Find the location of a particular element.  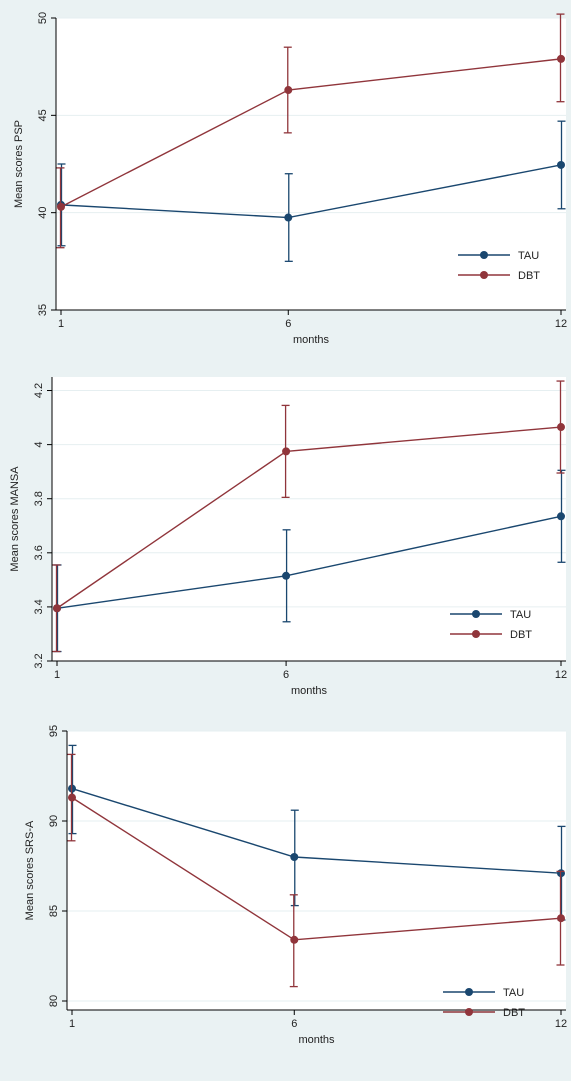

y-tick-label-2: 45 is located at coordinates (43, 115).